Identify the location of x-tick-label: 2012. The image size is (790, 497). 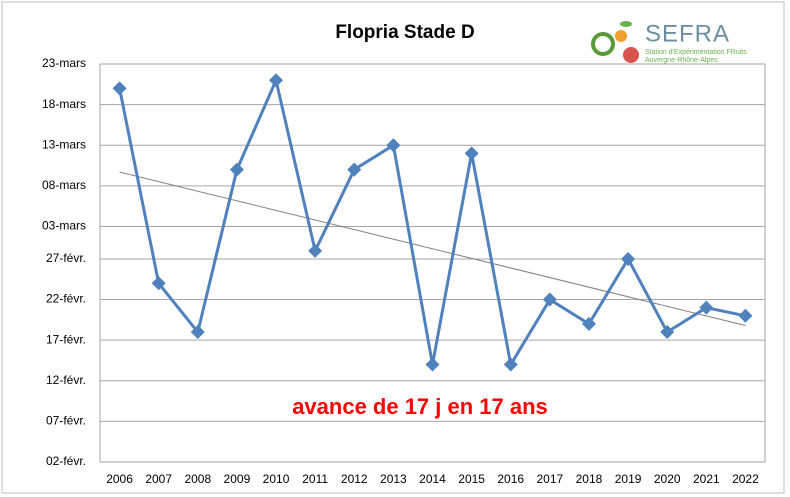
(354, 479).